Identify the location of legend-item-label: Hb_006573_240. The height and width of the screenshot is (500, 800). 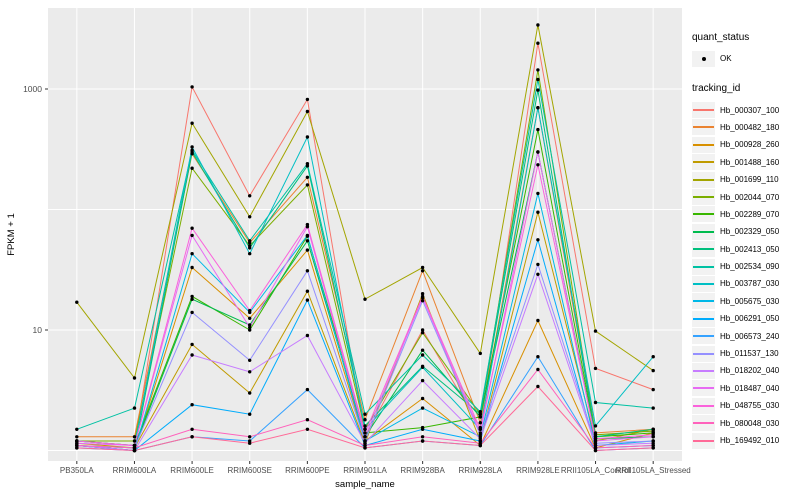
(750, 336).